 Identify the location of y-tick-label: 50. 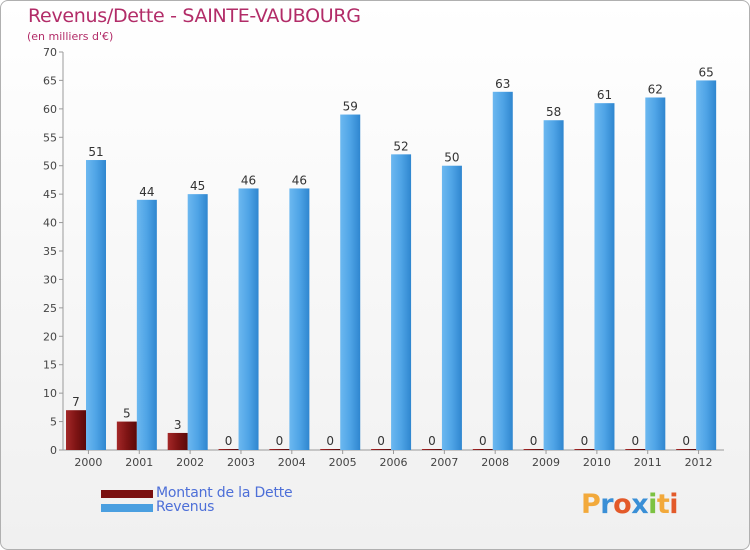
(50, 166).